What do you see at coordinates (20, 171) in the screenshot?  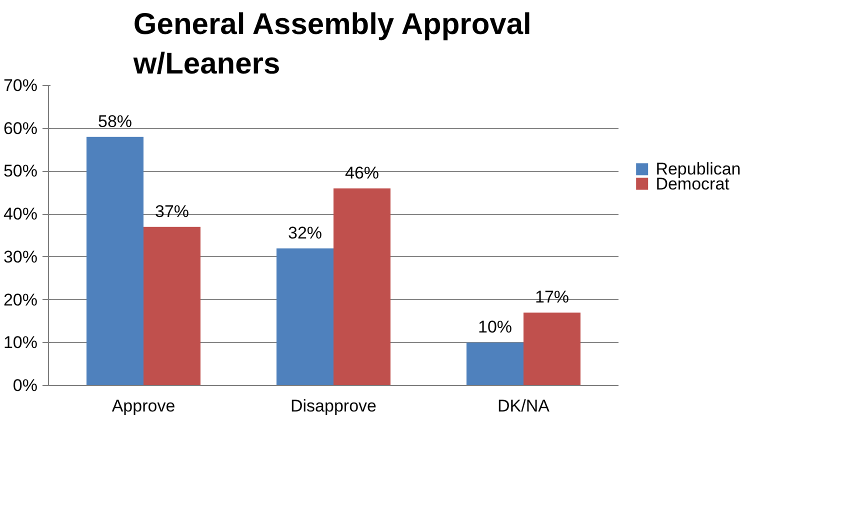 I see `y-tick-label: 50%` at bounding box center [20, 171].